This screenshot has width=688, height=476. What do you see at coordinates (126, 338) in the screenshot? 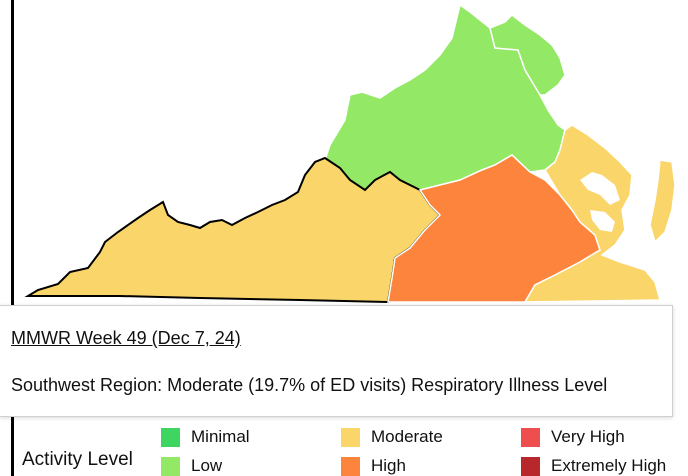
I see `tooltip-week: MMWR Week 49 (Dec 7, 24)` at bounding box center [126, 338].